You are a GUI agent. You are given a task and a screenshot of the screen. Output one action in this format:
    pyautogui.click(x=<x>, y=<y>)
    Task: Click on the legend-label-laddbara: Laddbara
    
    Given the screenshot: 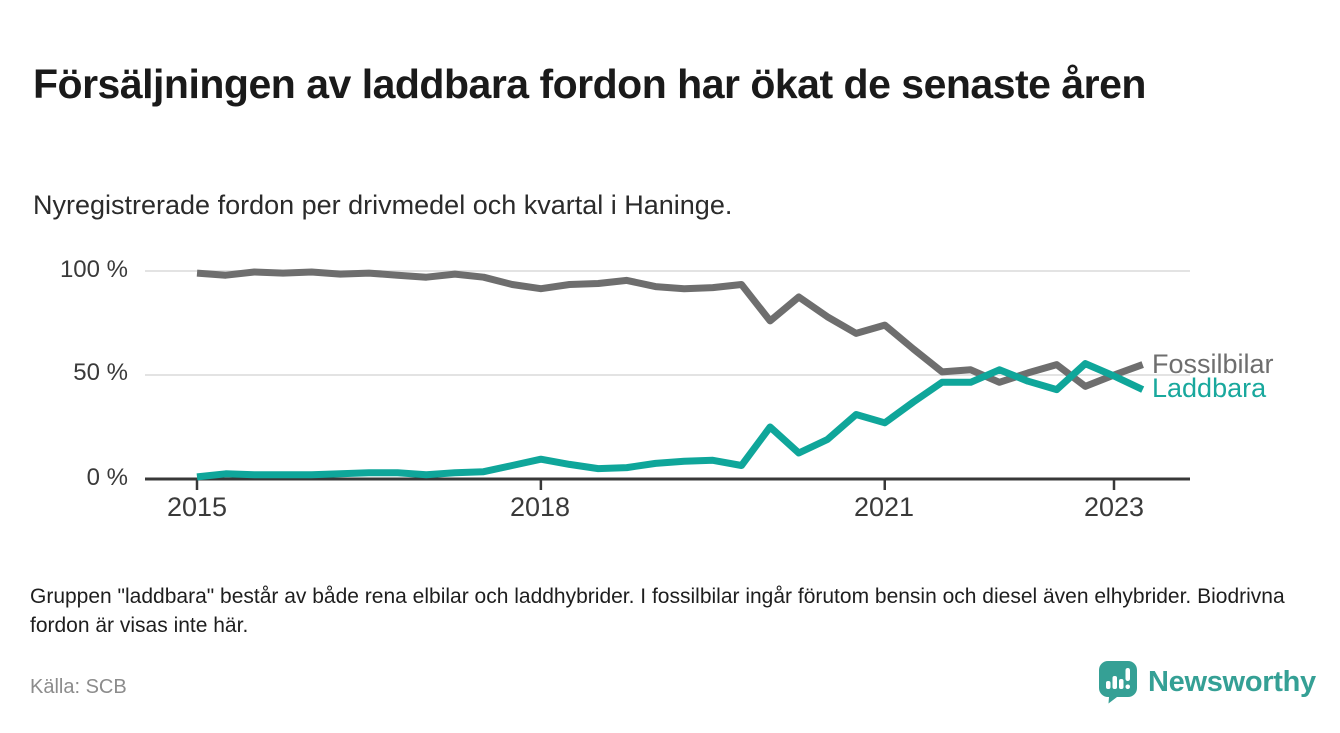 What is the action you would take?
    pyautogui.click(x=1209, y=388)
    